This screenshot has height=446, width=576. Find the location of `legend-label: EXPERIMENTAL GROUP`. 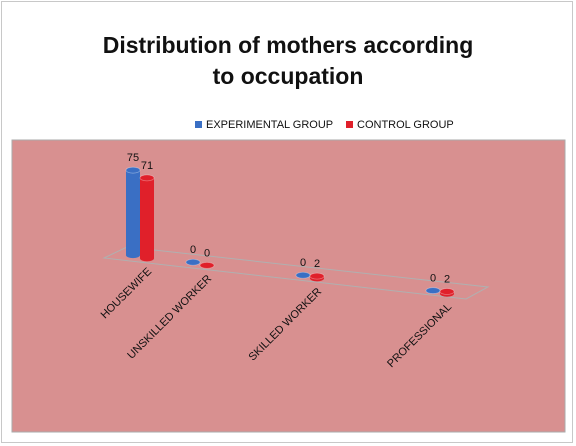

legend-label: EXPERIMENTAL GROUP is located at coordinates (269, 125).